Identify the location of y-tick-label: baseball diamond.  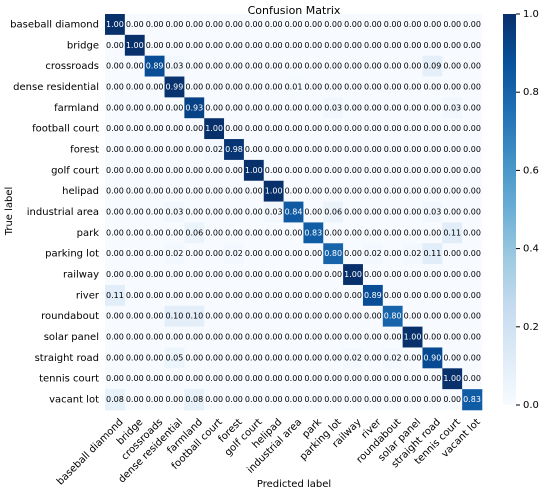
(54, 24).